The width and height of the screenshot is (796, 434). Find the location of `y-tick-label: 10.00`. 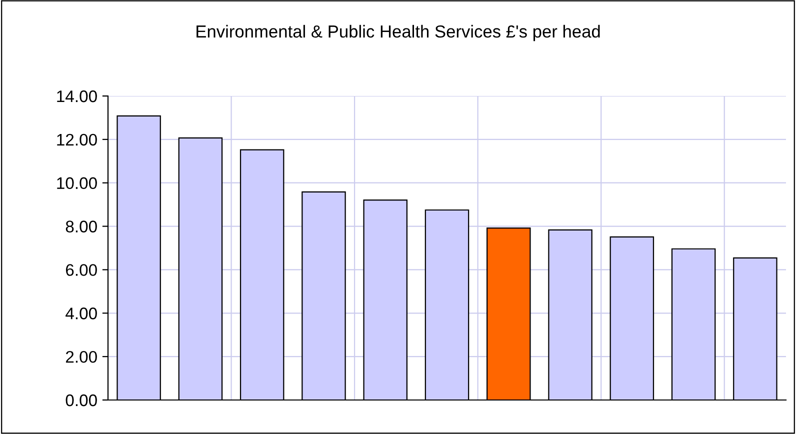

y-tick-label: 10.00 is located at coordinates (77, 183).